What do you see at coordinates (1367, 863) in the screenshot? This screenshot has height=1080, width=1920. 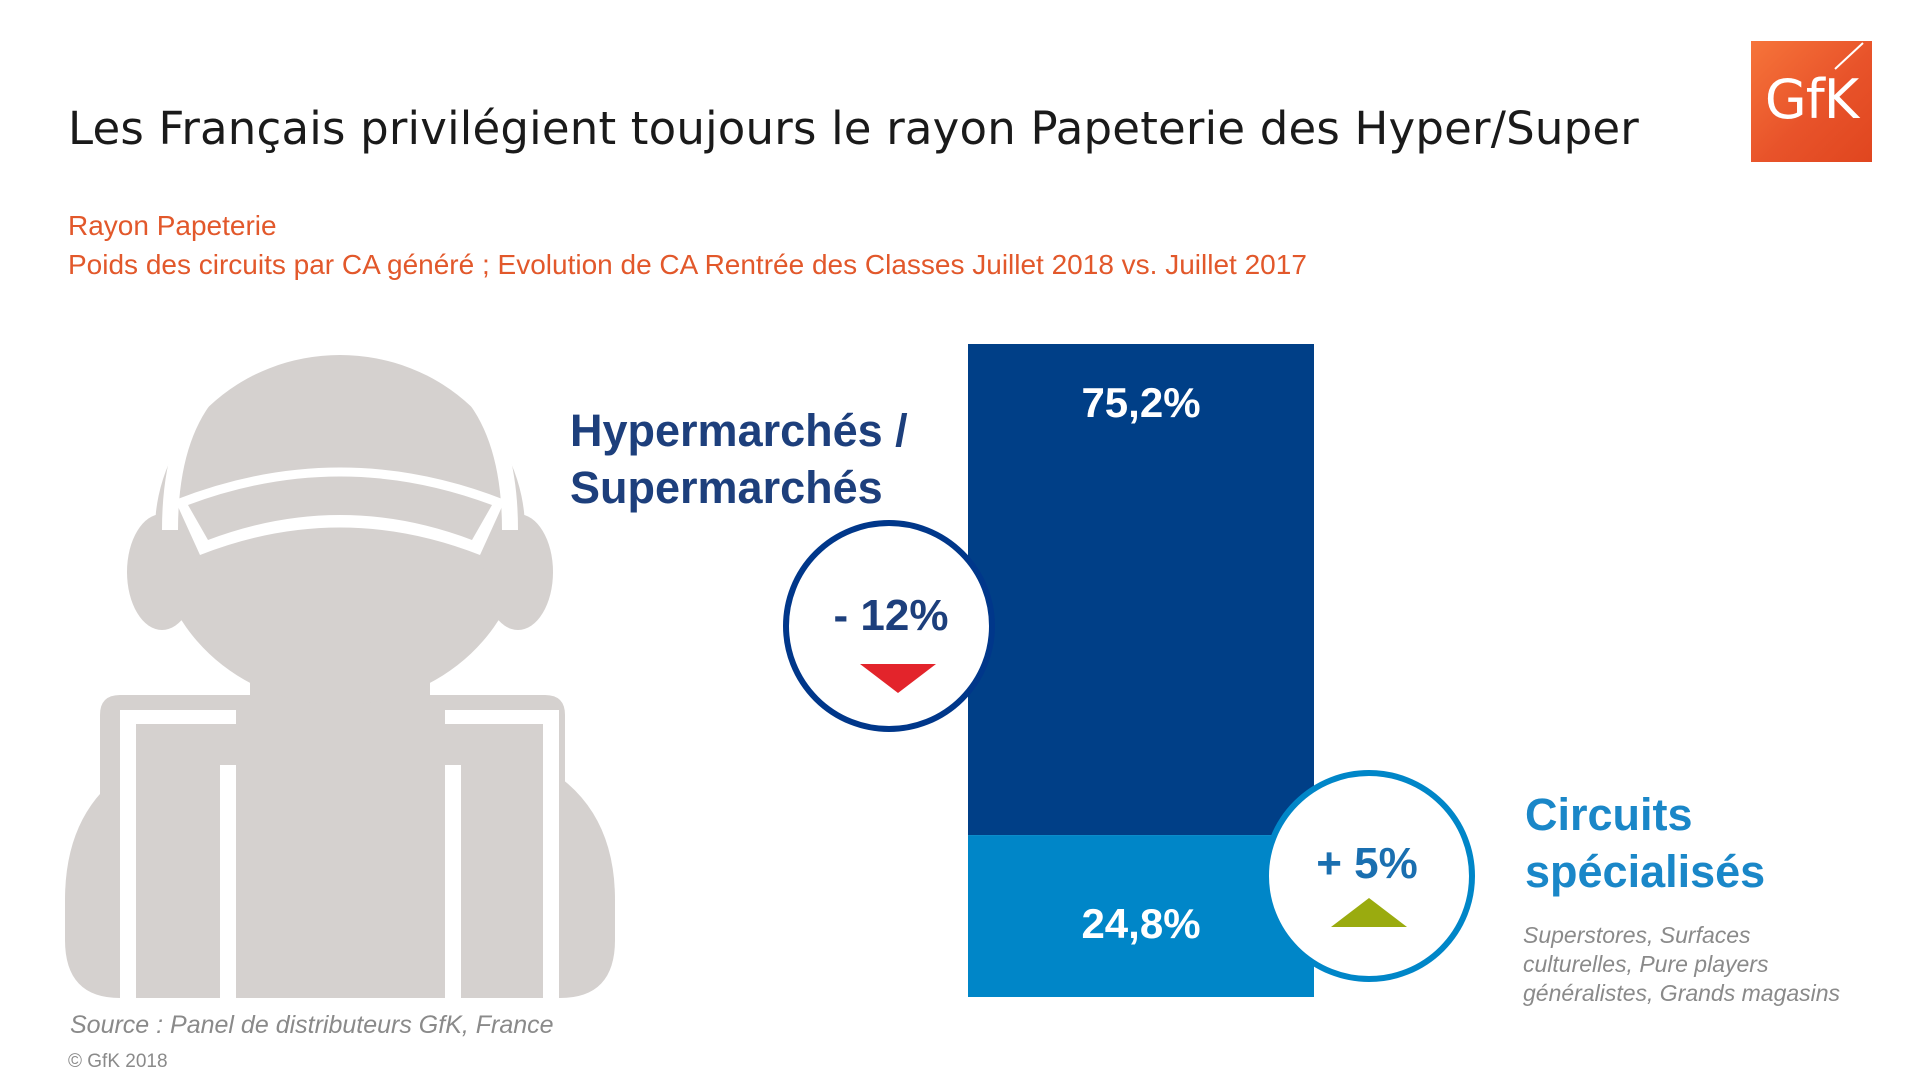 I see `evolution-value-specialized: + 5%` at bounding box center [1367, 863].